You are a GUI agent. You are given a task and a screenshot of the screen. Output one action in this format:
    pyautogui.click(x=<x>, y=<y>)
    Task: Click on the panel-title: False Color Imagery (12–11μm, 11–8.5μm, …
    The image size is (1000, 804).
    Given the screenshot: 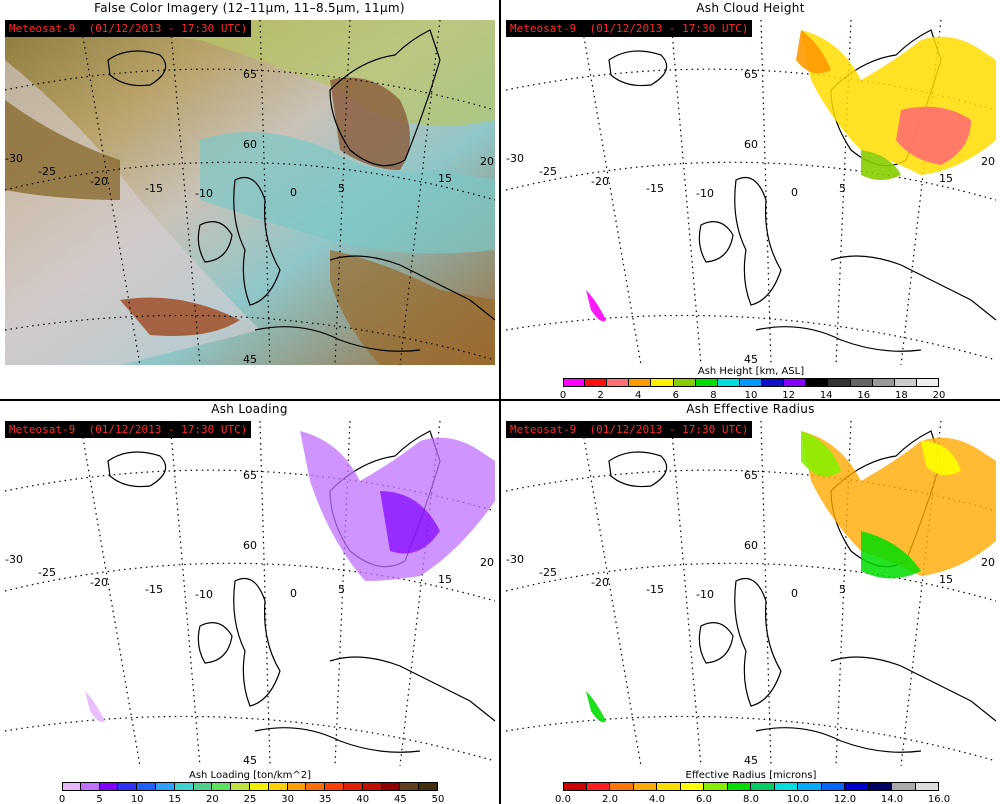 What is the action you would take?
    pyautogui.click(x=249, y=8)
    